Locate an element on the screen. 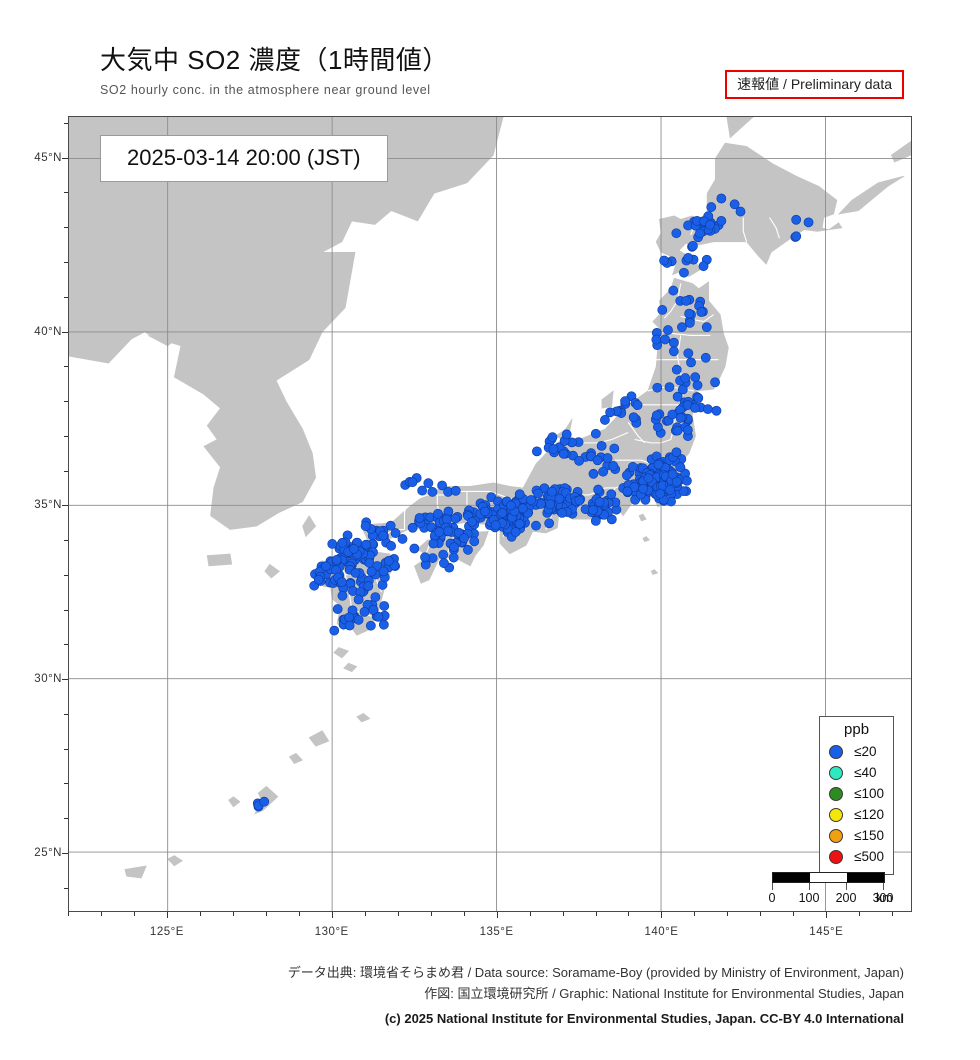 The height and width of the screenshot is (1060, 980). legend-item-5: ≤500 is located at coordinates (856, 856).